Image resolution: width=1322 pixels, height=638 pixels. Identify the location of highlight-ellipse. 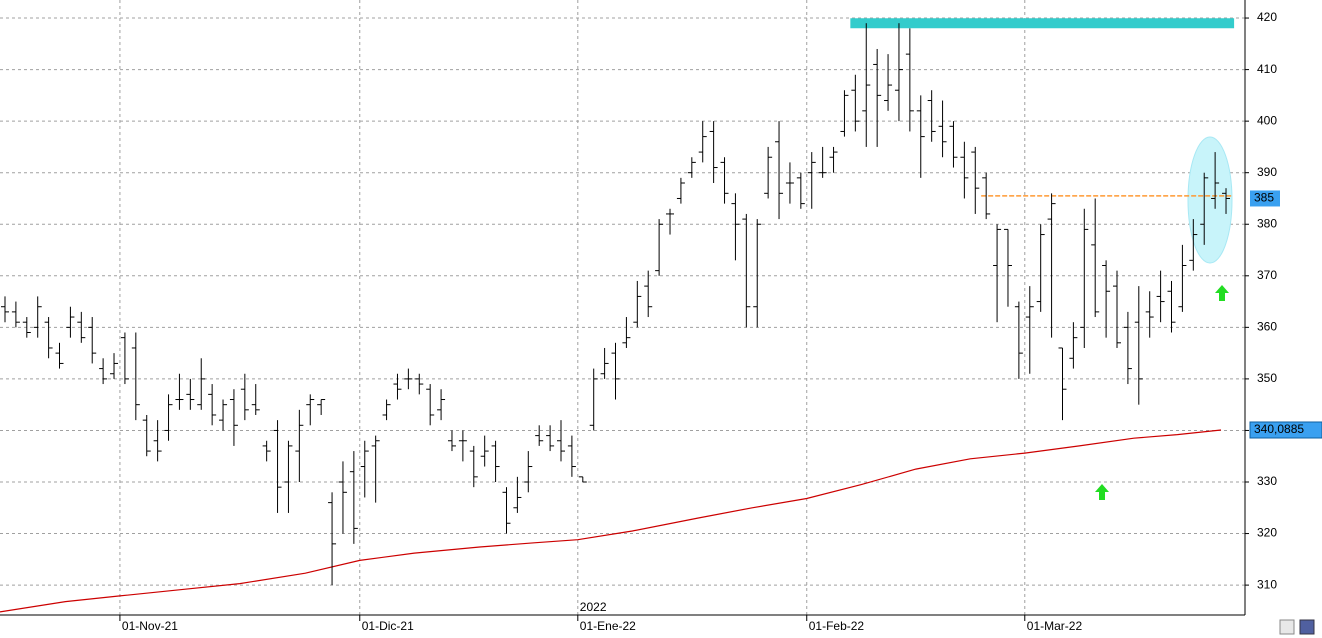
(1210, 200).